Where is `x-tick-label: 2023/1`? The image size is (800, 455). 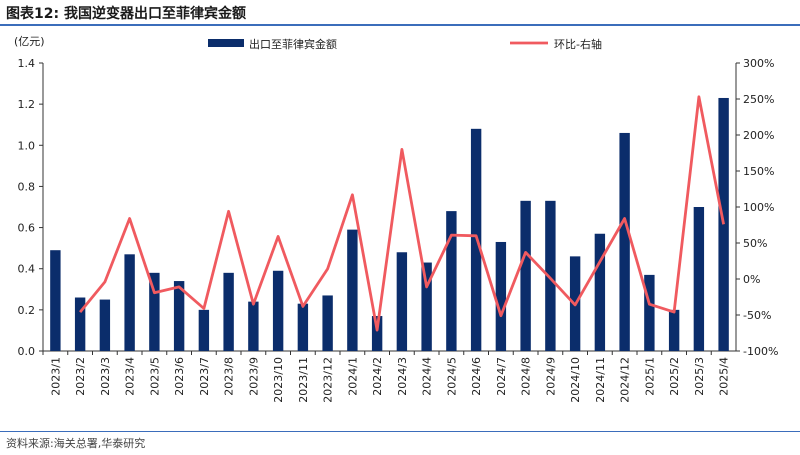
x-tick-label: 2023/1 is located at coordinates (55, 376).